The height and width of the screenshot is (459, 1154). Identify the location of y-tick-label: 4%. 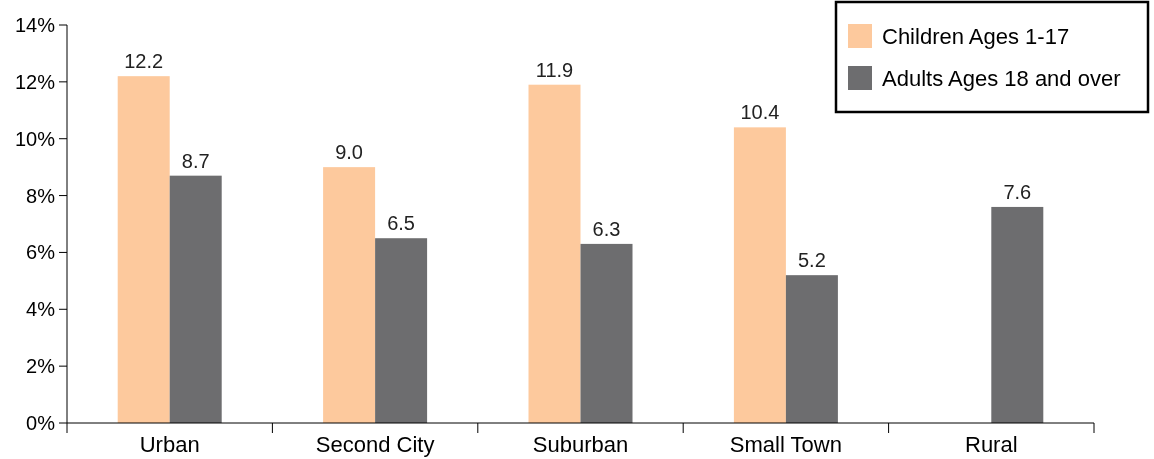
(41, 309).